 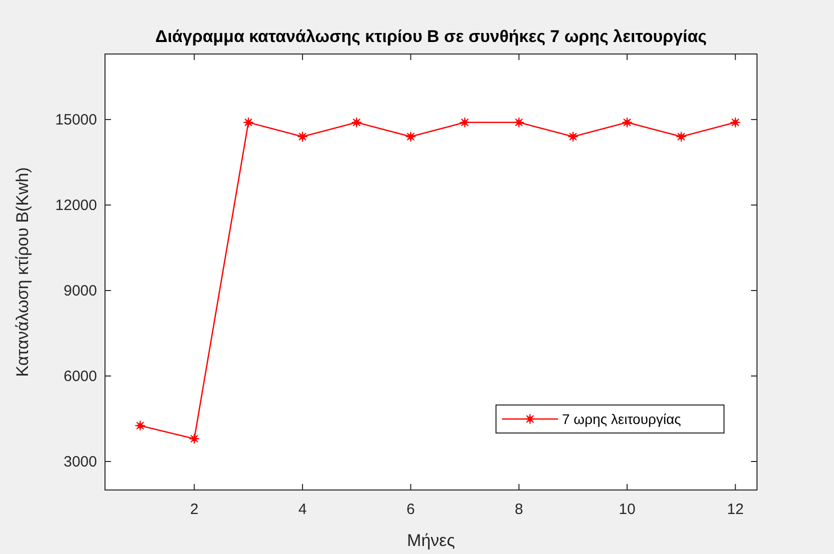 What do you see at coordinates (431, 540) in the screenshot?
I see `x-axis-title: Μήνες` at bounding box center [431, 540].